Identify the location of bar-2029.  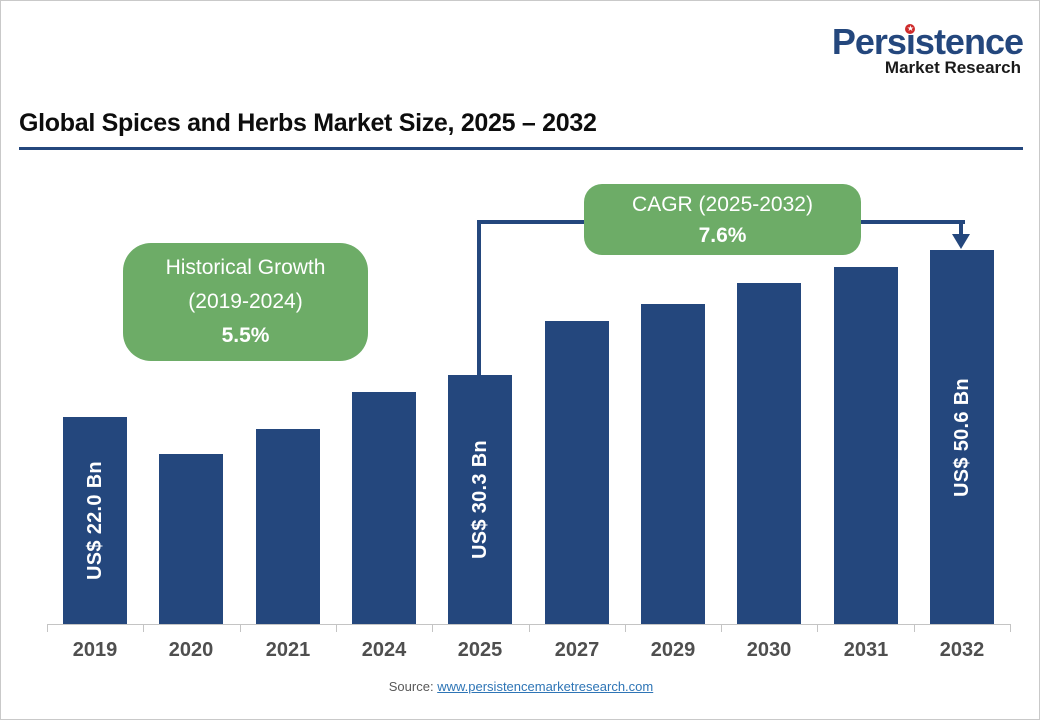
(673, 464).